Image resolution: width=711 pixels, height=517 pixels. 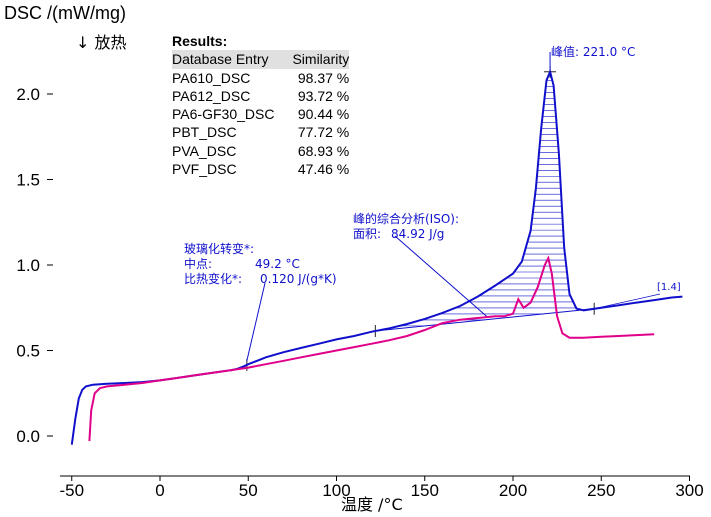 What do you see at coordinates (260, 132) in the screenshot?
I see `results-row: PBT_DSC 77.72 %` at bounding box center [260, 132].